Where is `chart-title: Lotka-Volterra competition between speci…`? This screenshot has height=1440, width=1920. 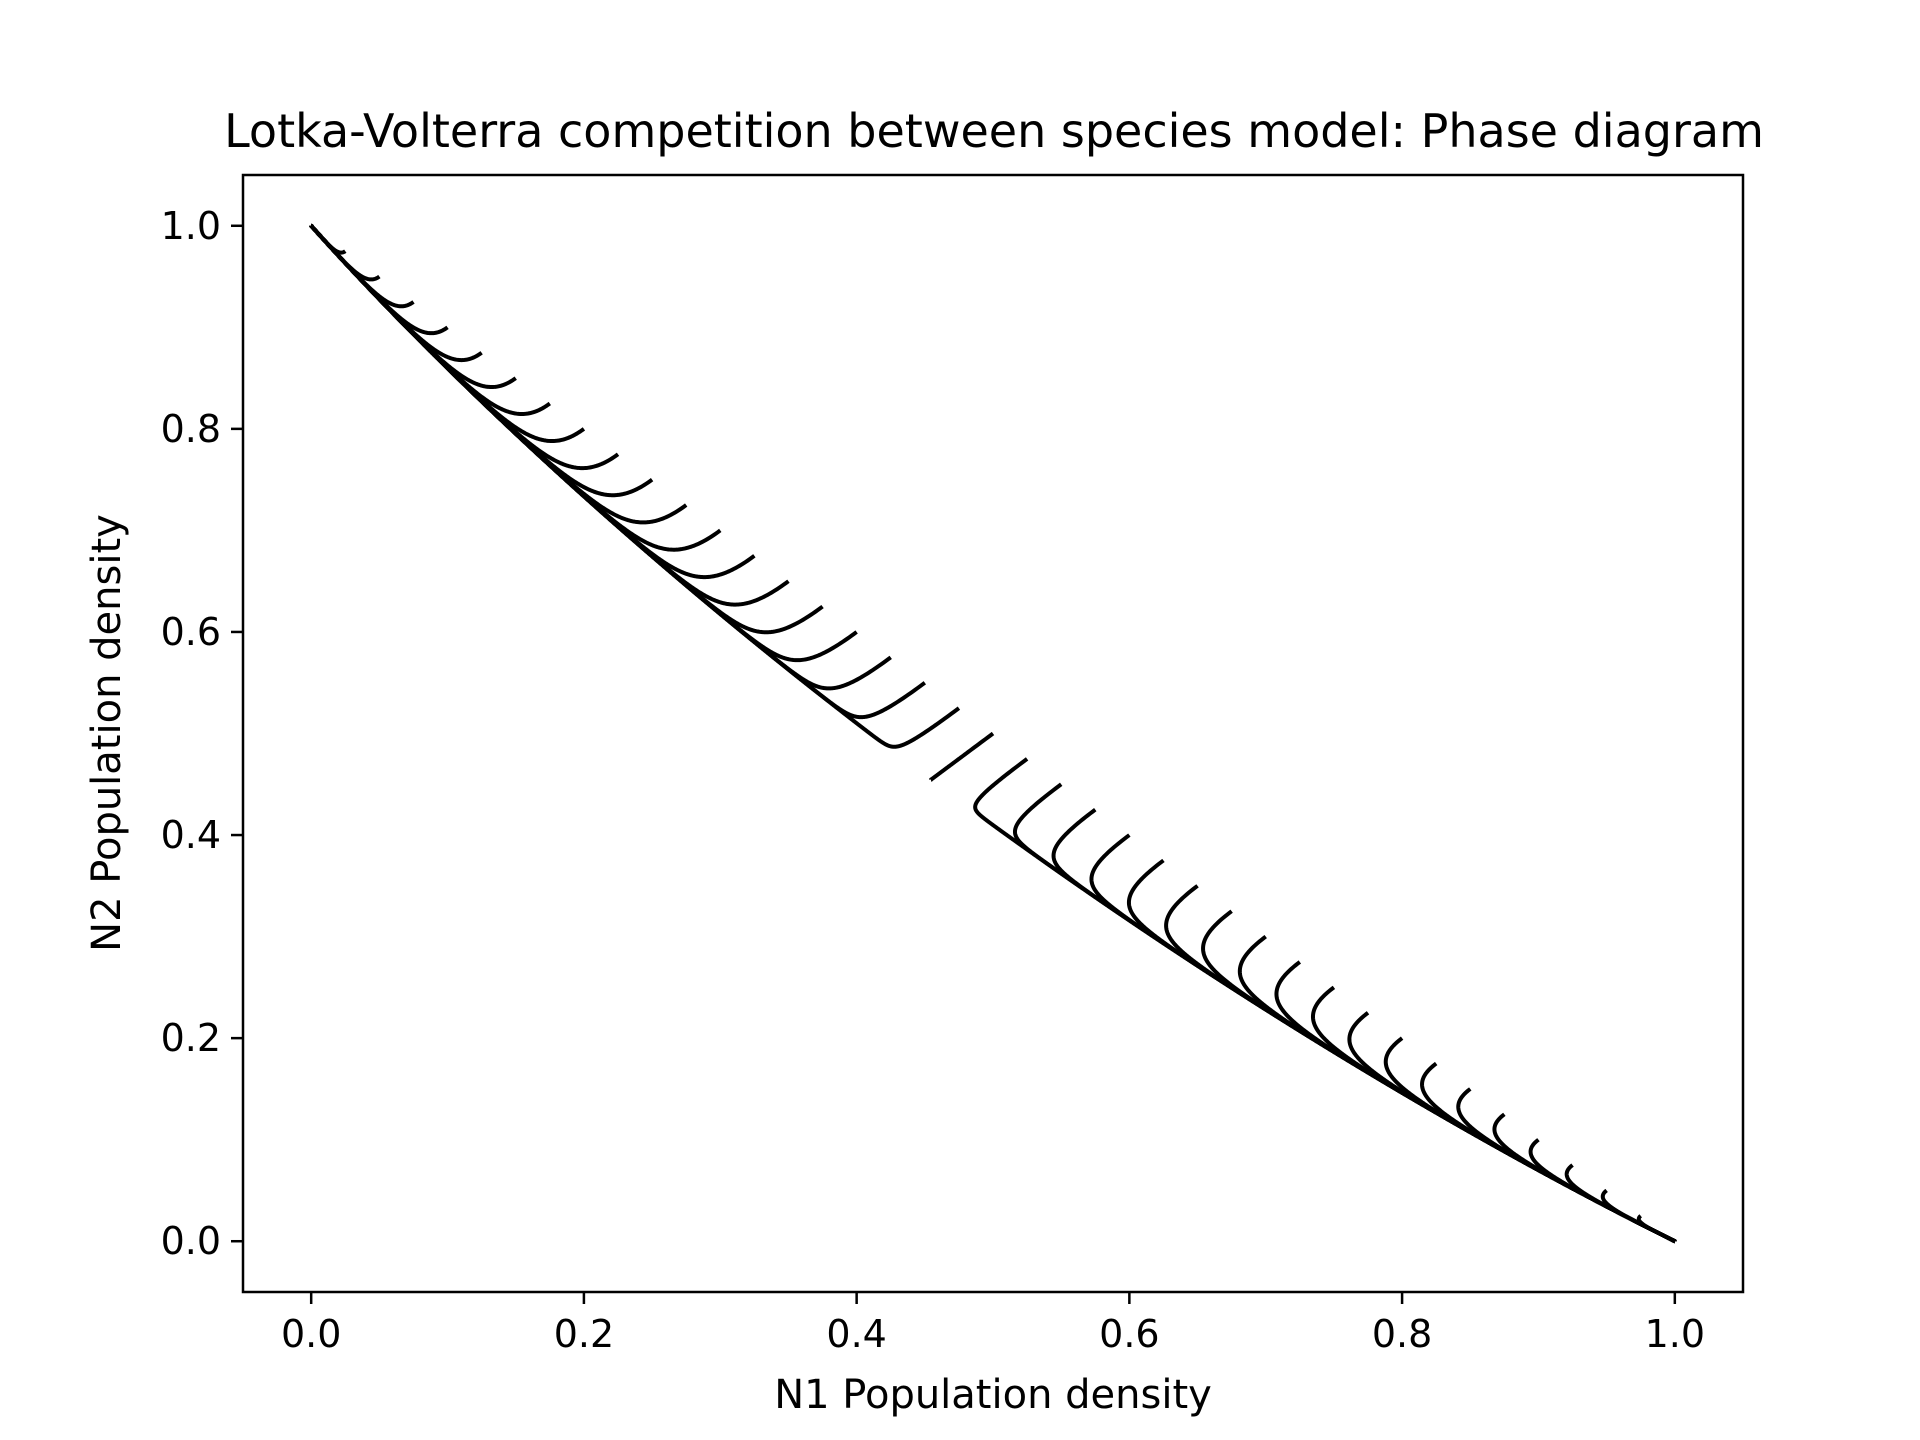 chart-title: Lotka-Volterra competition between speci… is located at coordinates (994, 131).